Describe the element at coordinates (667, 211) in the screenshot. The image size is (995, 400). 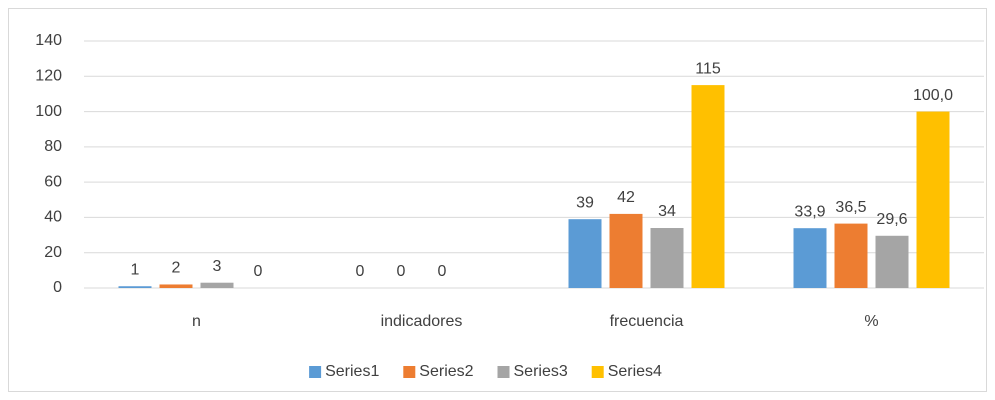
I see `data-label: 34` at that location.